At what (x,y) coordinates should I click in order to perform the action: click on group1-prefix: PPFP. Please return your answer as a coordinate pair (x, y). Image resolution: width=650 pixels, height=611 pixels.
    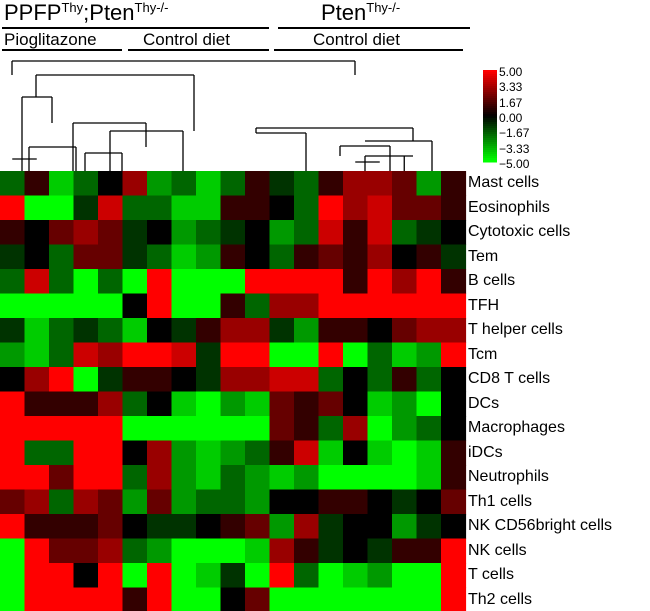
    Looking at the image, I should click on (33, 12).